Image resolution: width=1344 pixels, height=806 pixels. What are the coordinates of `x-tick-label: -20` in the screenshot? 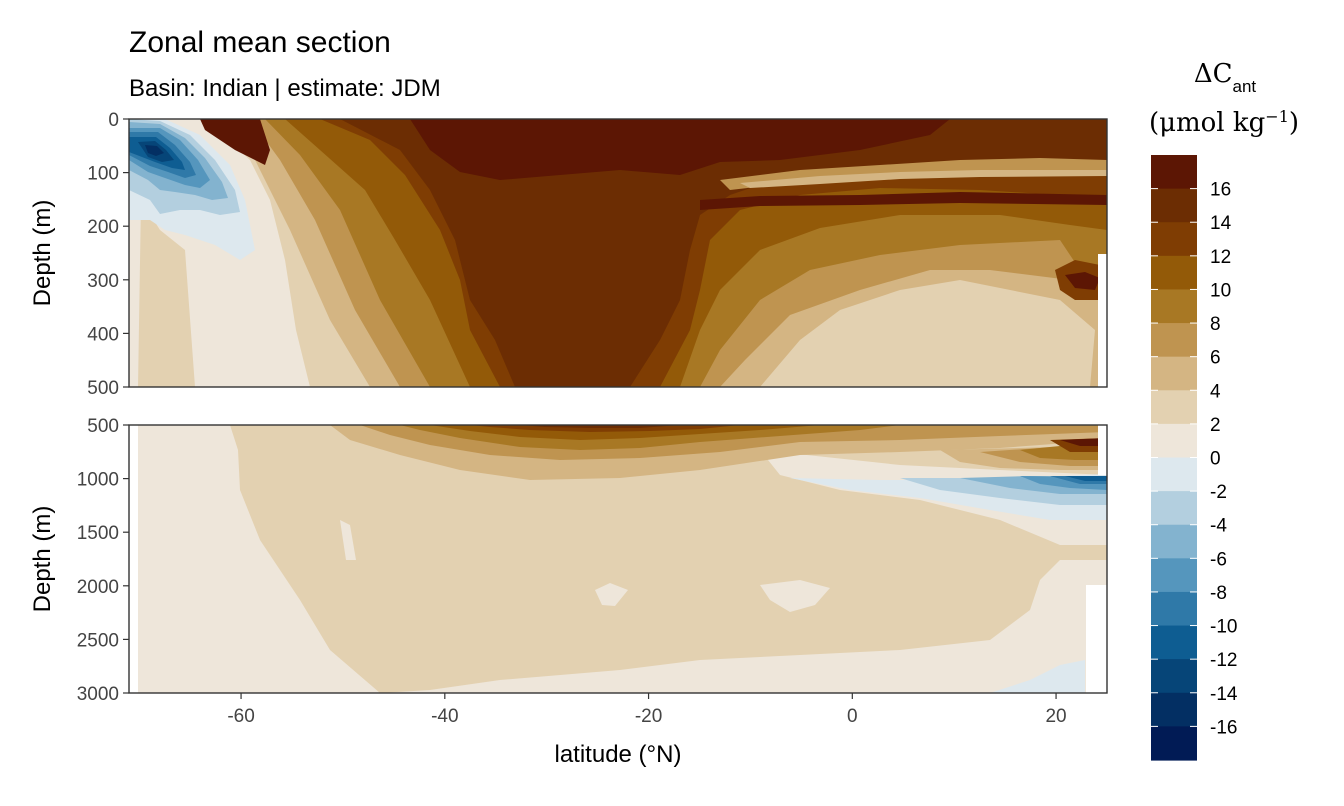 It's located at (648, 716).